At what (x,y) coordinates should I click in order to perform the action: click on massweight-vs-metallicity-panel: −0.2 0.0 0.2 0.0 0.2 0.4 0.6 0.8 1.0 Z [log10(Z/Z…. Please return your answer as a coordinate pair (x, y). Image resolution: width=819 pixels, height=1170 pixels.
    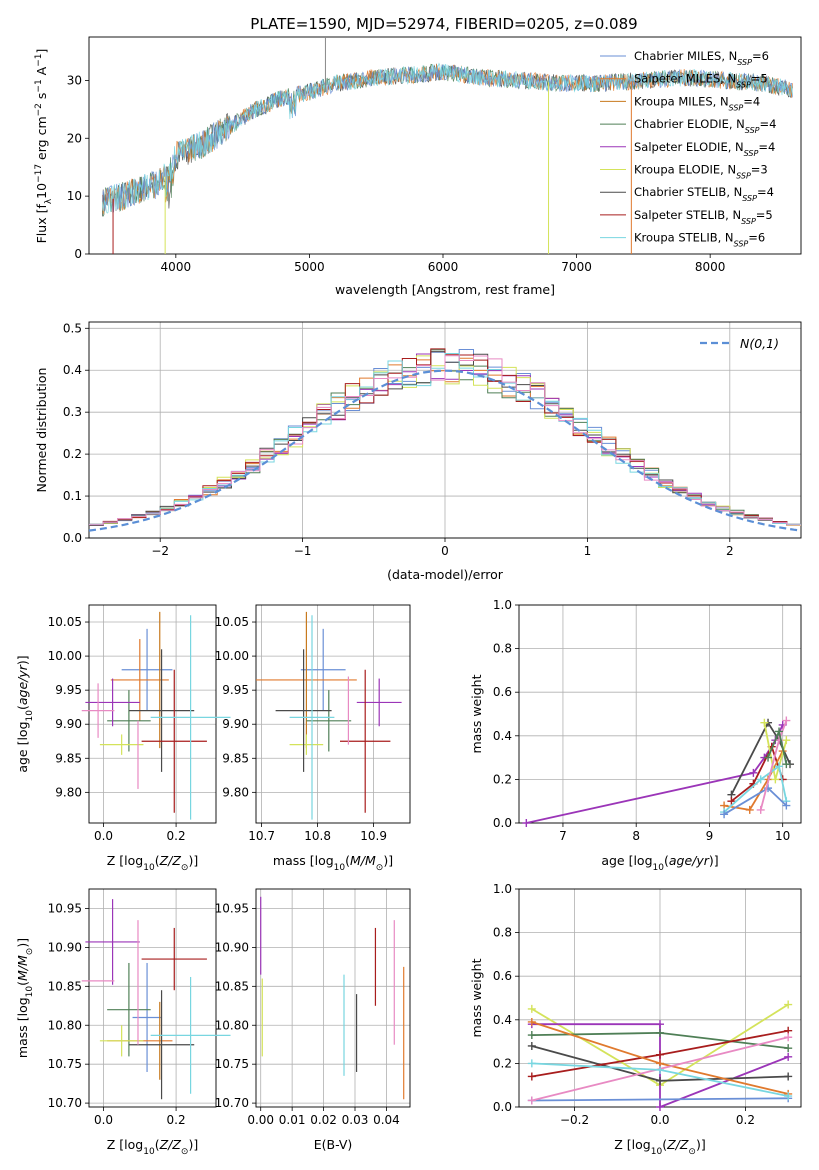
    Looking at the image, I should click on (635, 1019).